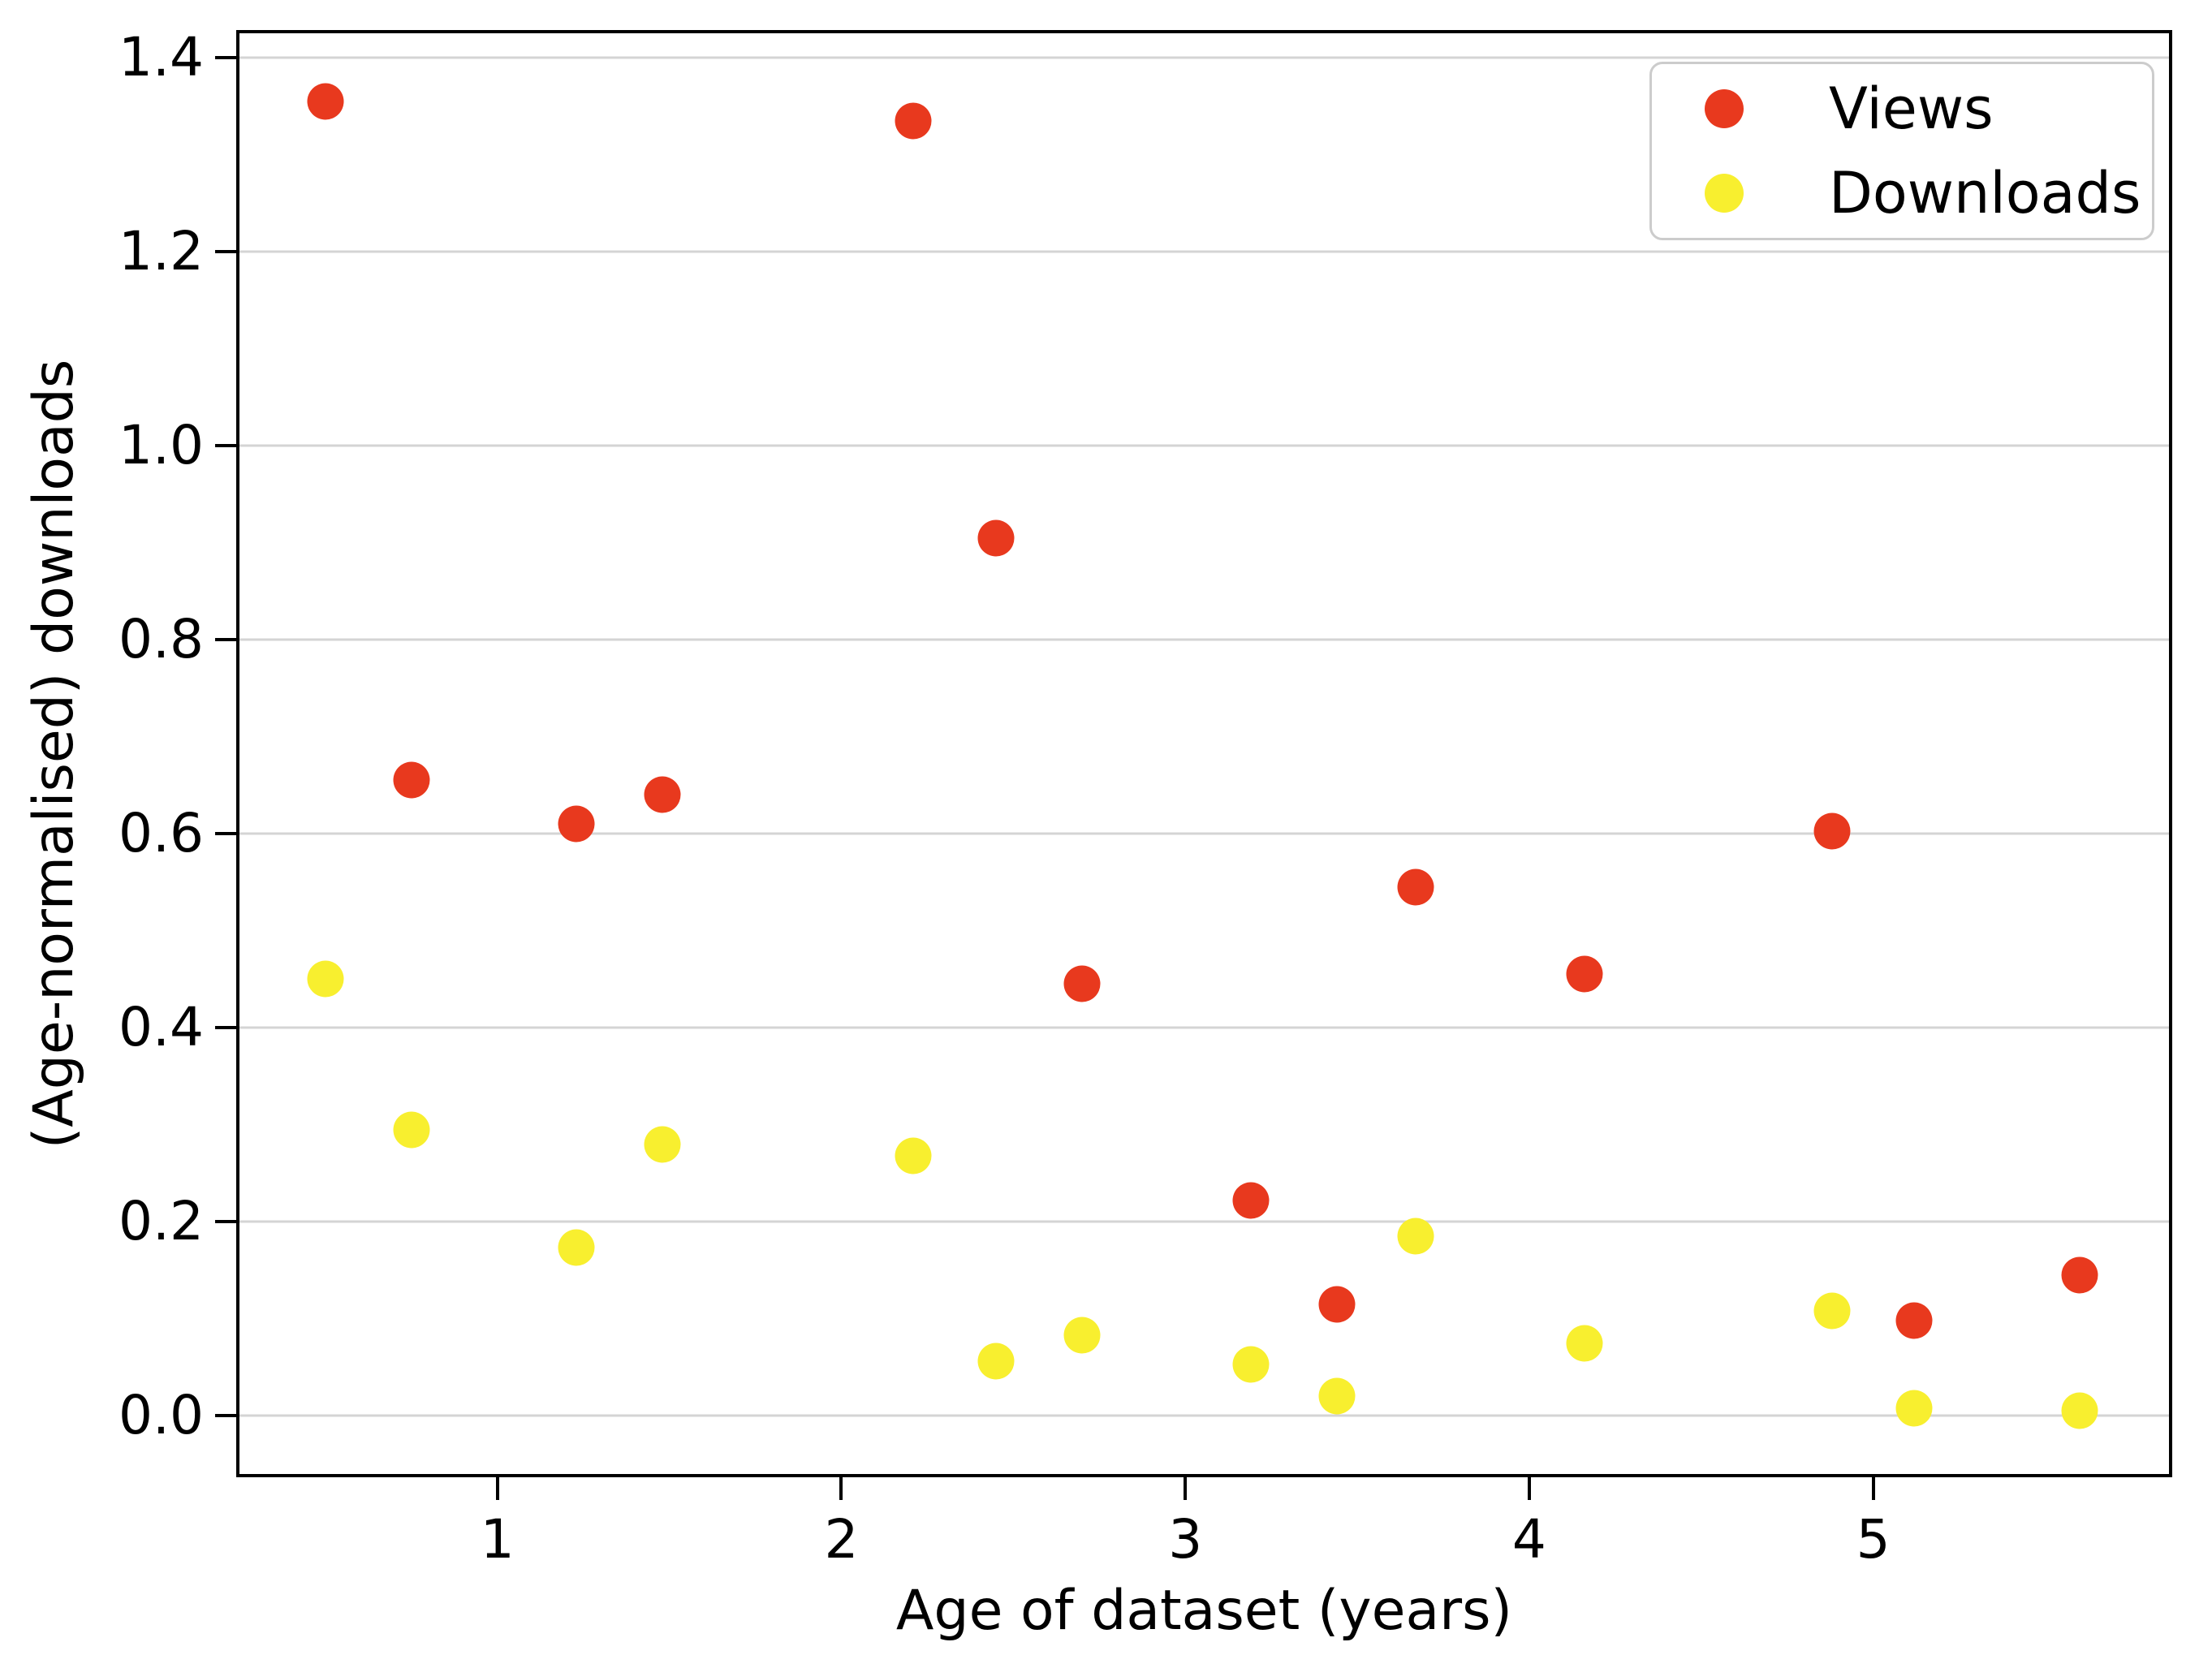 The width and height of the screenshot is (2212, 1668). Describe the element at coordinates (1204, 1611) in the screenshot. I see `x-axis-label: Age of dataset (years)` at that location.